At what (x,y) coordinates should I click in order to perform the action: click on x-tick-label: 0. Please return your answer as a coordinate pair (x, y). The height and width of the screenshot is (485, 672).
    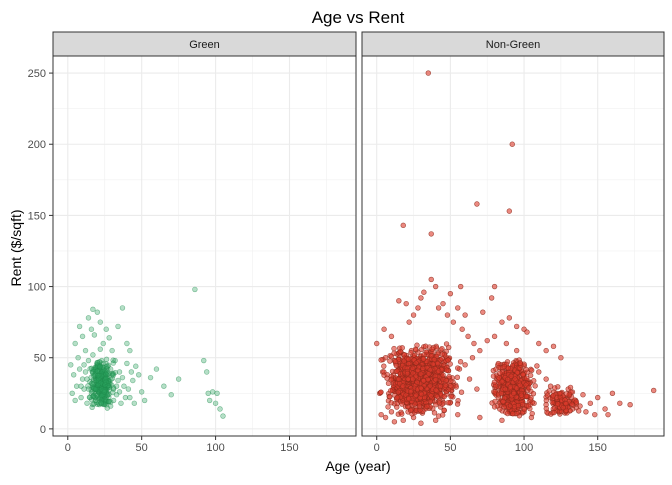
    Looking at the image, I should click on (68, 448).